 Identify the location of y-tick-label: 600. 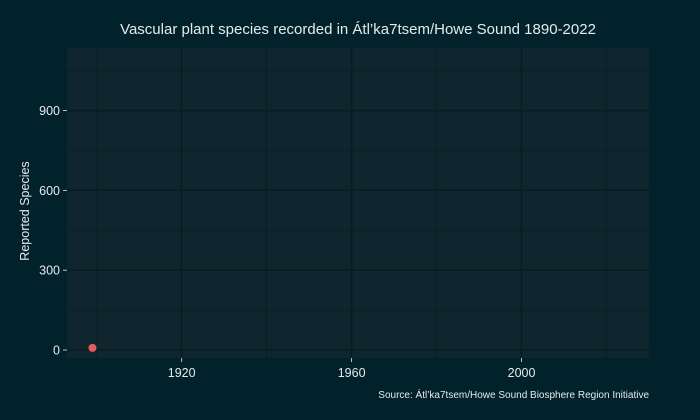
(49, 191).